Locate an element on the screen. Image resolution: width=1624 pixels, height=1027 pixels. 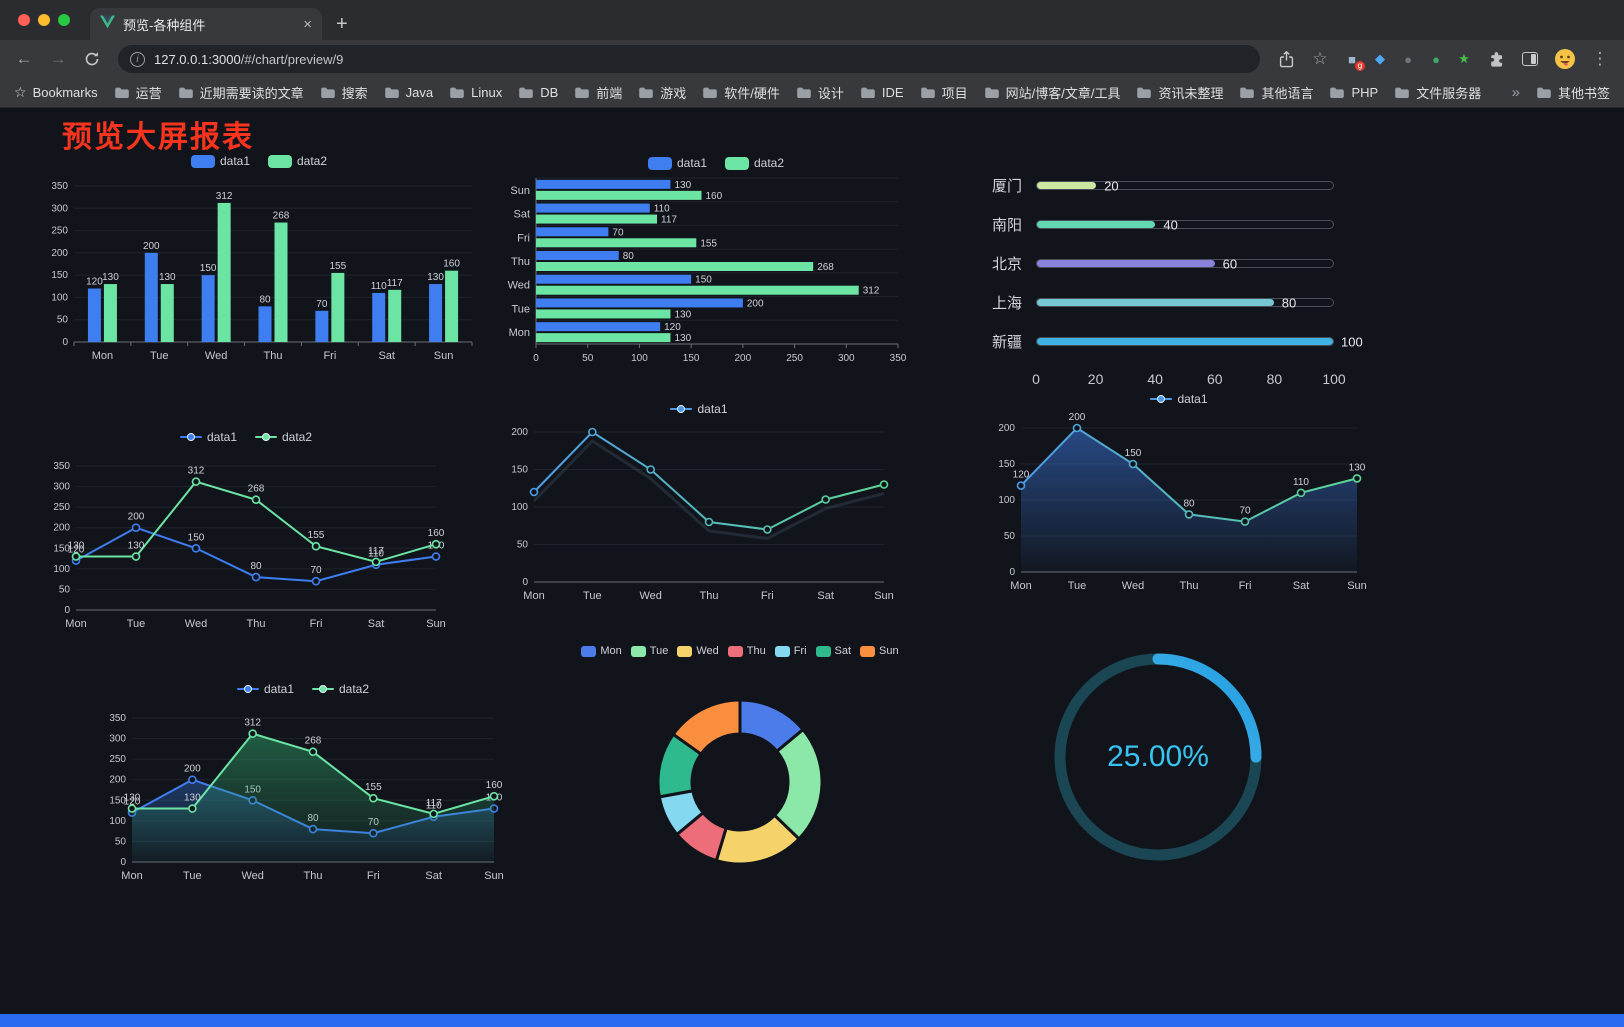
rank-value: 100 is located at coordinates (1352, 341).